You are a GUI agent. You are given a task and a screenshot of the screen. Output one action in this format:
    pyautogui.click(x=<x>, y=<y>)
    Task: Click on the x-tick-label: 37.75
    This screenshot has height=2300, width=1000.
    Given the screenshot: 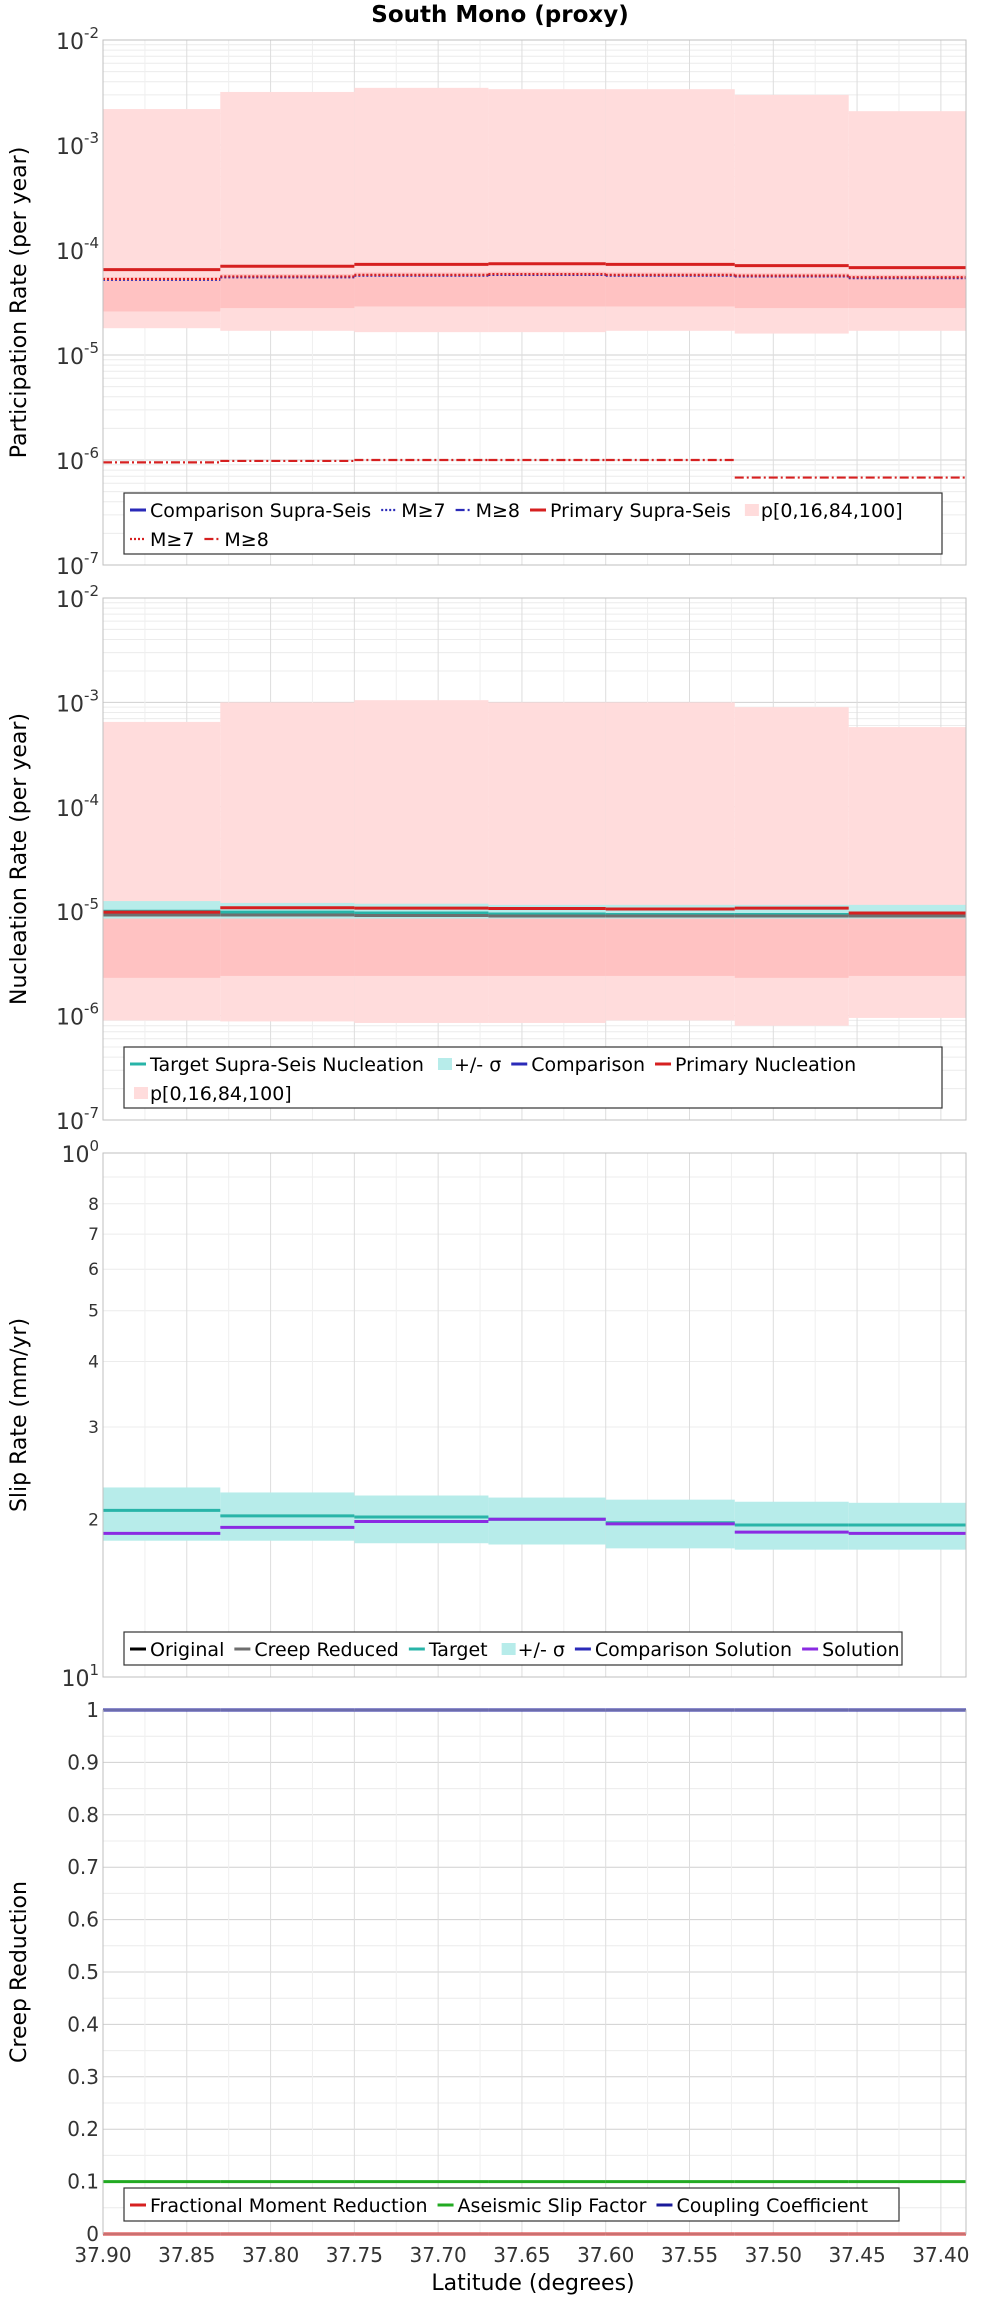 What is the action you would take?
    pyautogui.click(x=354, y=2255)
    